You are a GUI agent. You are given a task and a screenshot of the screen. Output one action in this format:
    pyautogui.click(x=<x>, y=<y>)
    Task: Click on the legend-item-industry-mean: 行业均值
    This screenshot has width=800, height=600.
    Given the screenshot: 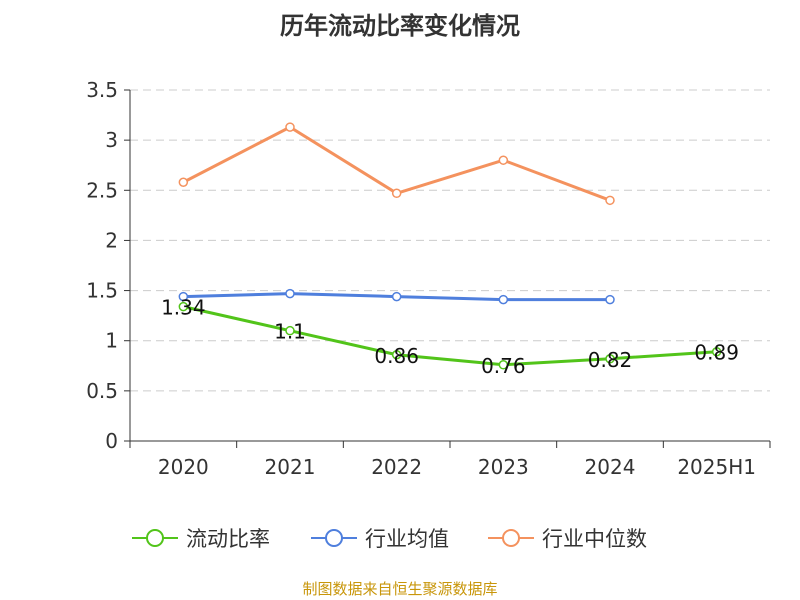 What is the action you would take?
    pyautogui.click(x=380, y=538)
    